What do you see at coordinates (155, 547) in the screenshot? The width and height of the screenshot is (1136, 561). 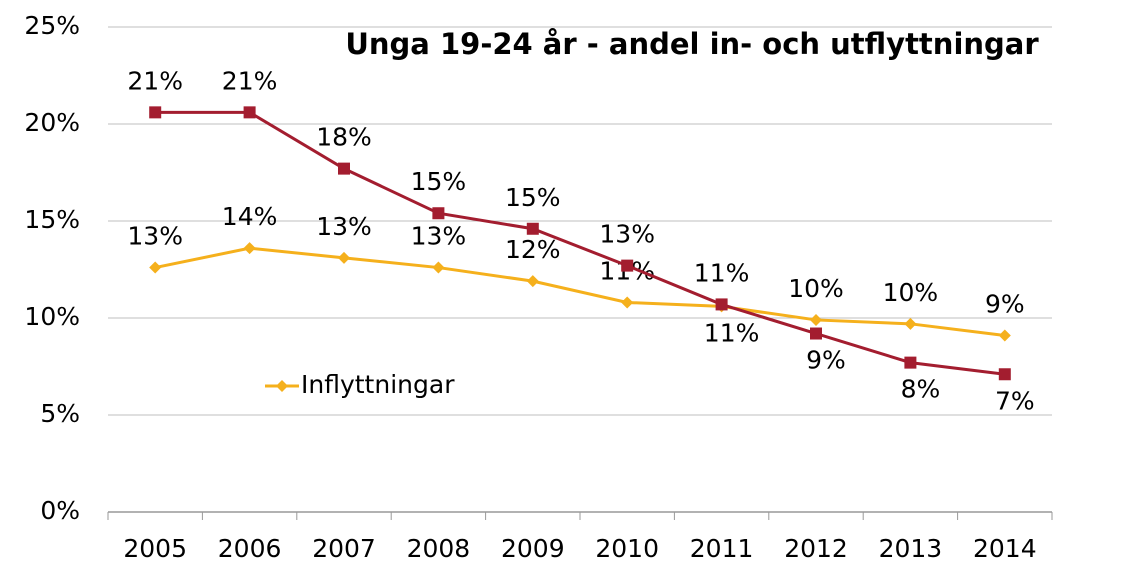 I see `x-tick-label: 2005` at bounding box center [155, 547].